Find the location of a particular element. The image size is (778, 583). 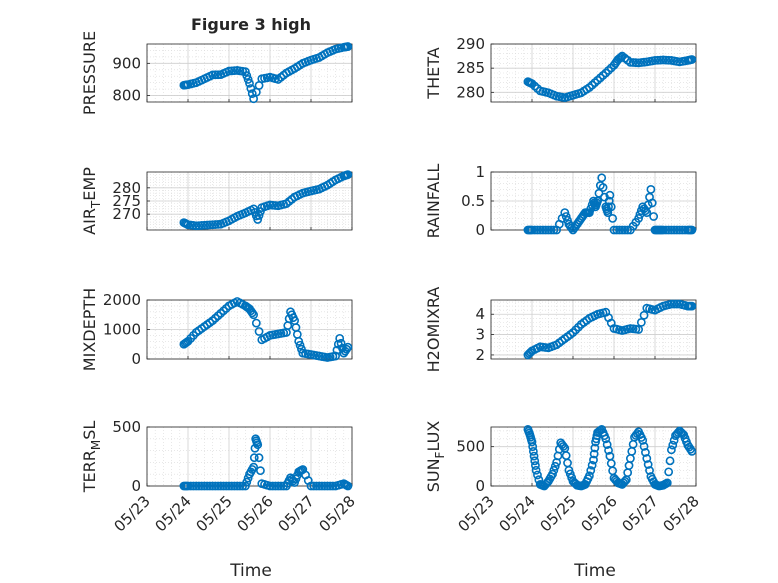

y-tick-label: 0.5 is located at coordinates (473, 201).